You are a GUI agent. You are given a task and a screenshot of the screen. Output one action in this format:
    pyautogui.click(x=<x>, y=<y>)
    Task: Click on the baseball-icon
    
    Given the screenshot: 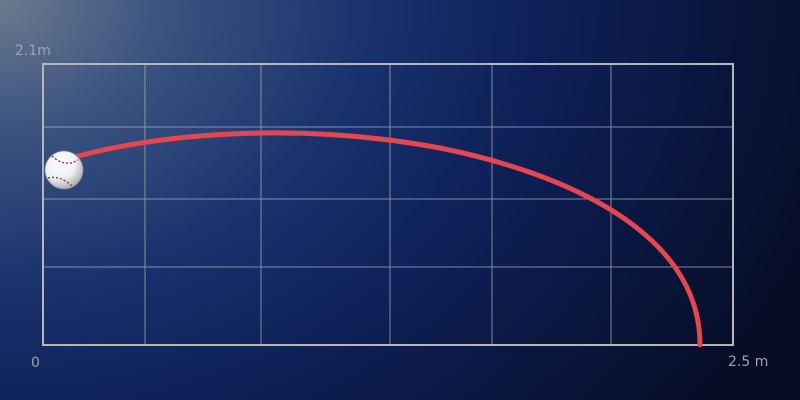 What is the action you would take?
    pyautogui.click(x=64, y=170)
    